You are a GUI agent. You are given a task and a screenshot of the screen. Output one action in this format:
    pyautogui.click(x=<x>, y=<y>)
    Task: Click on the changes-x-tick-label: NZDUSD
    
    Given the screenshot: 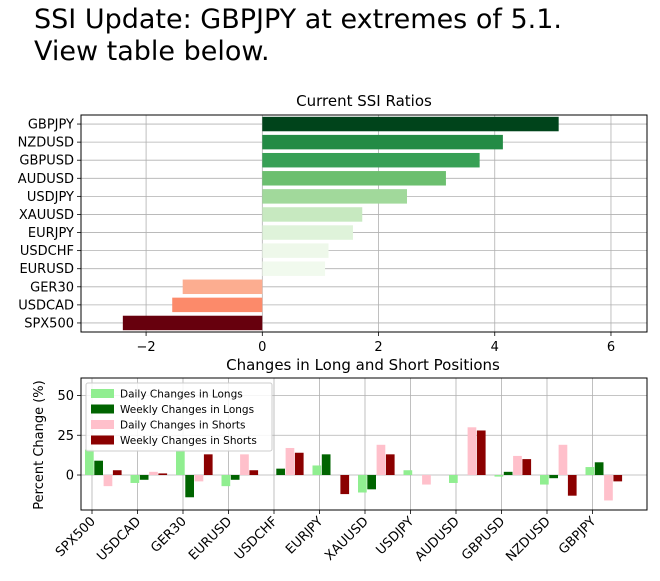 What is the action you would take?
    pyautogui.click(x=528, y=539)
    